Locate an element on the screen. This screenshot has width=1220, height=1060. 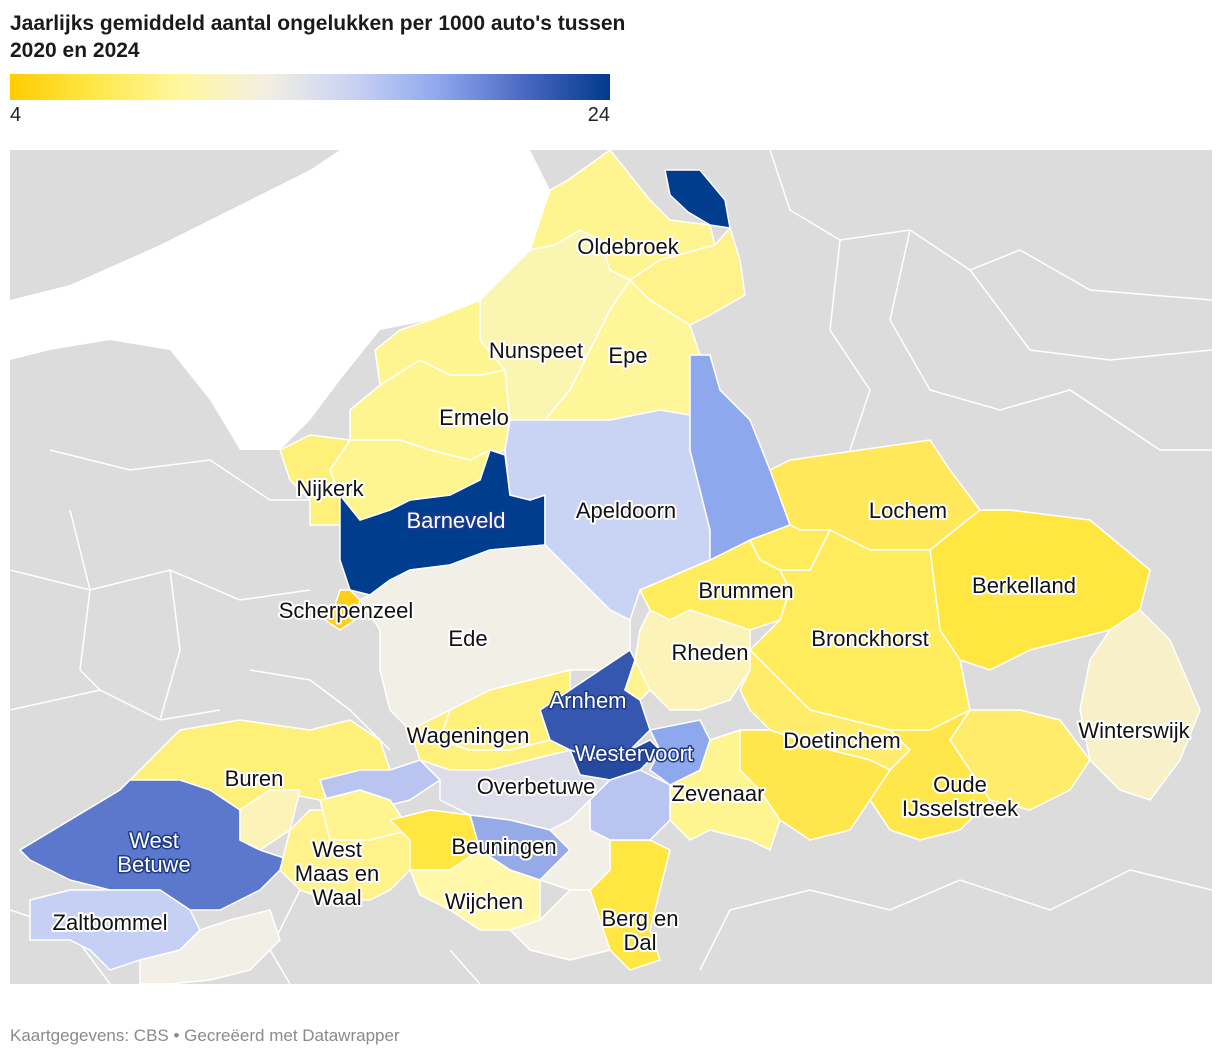
label-wijchen: Wijchen is located at coordinates (484, 901).